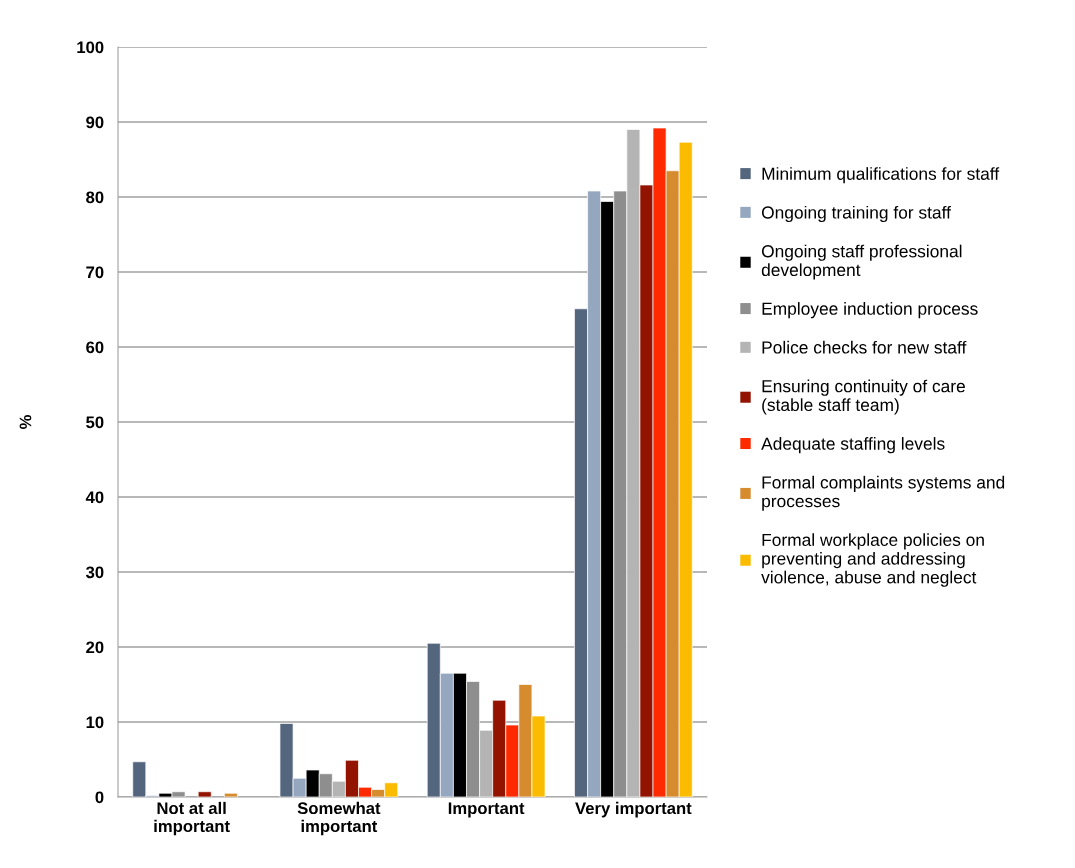 Image resolution: width=1075 pixels, height=868 pixels. I want to click on y-tick-label: 100, so click(90, 47).